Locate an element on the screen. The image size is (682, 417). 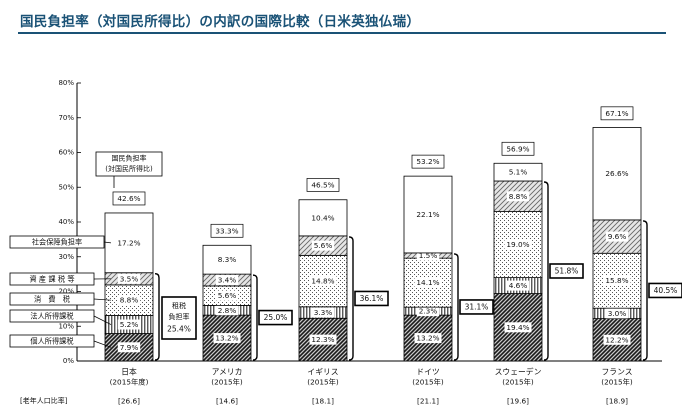
segment-value-label: 1.5% is located at coordinates (428, 255).